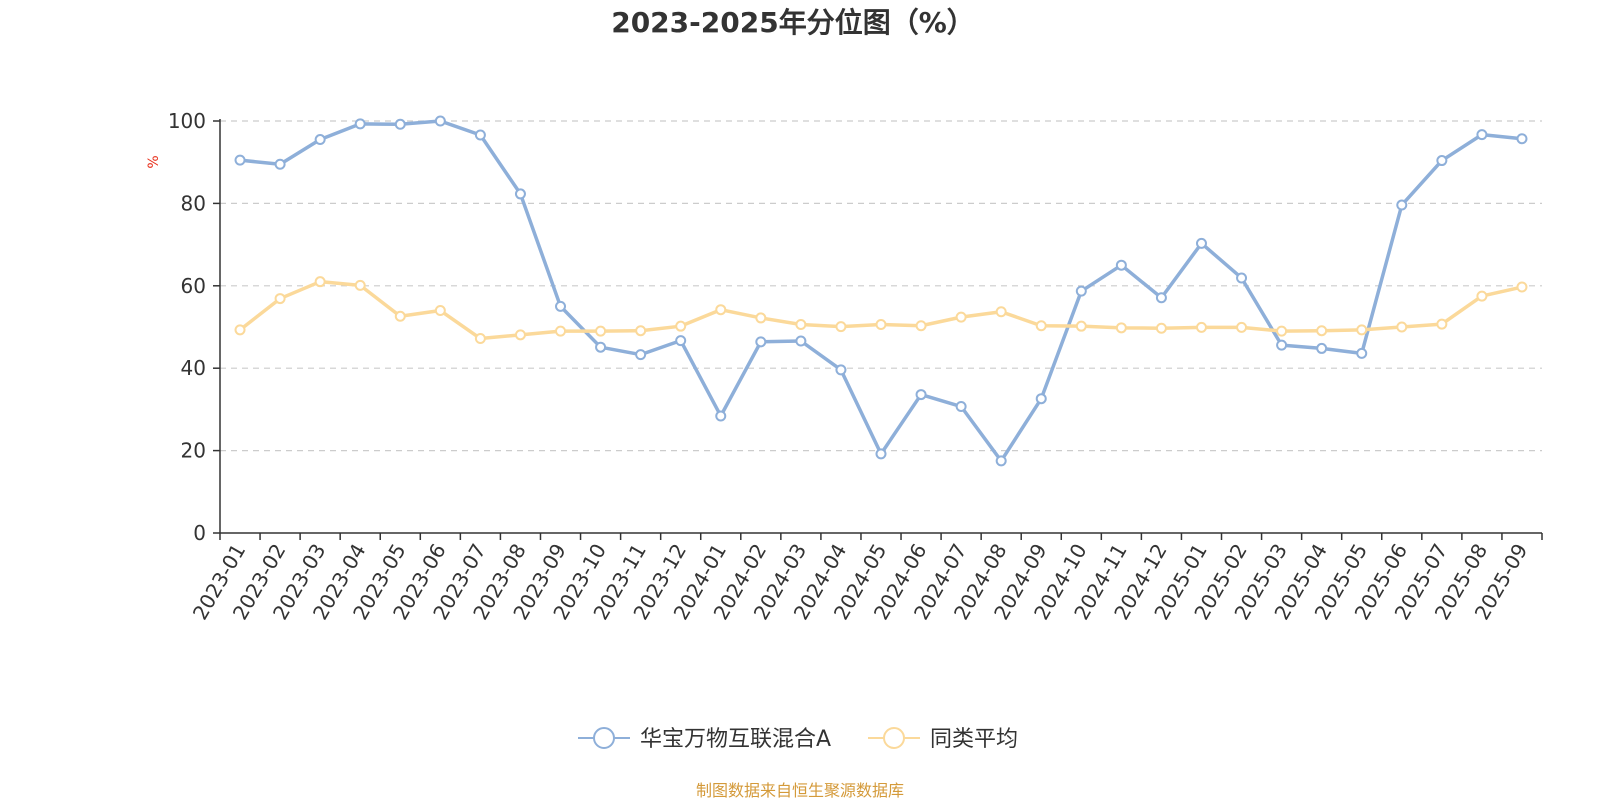 The width and height of the screenshot is (1600, 800). I want to click on legend-label: 同类平均, so click(974, 739).